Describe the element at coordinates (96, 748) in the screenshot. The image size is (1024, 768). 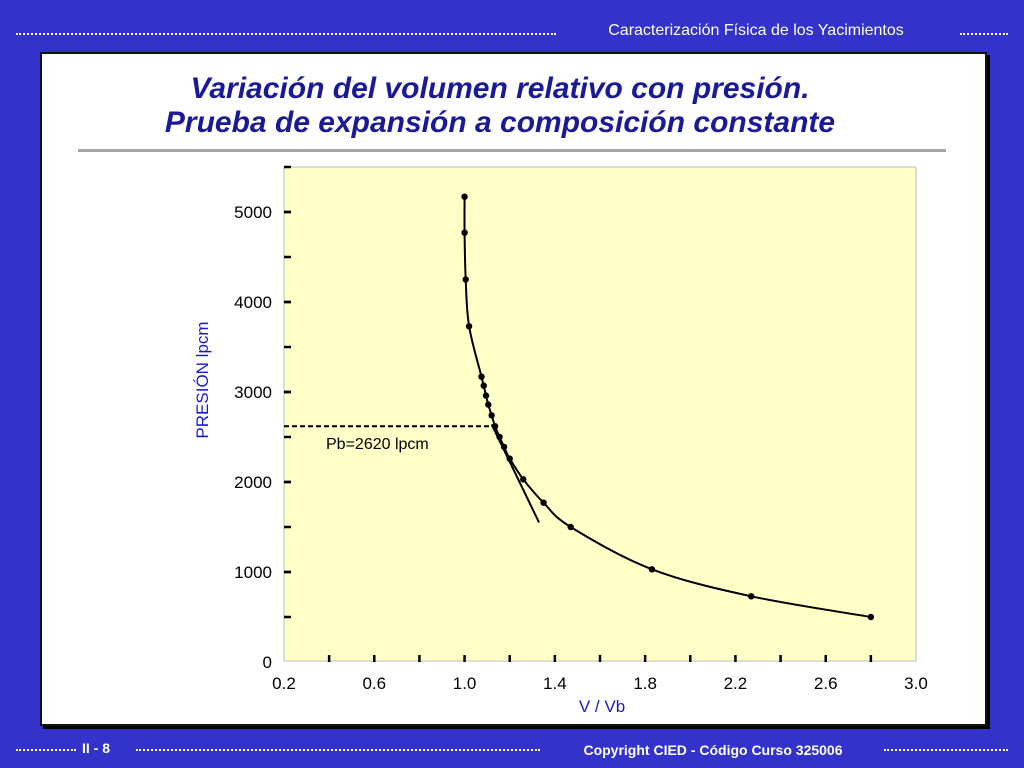
I see `page-number: II - 8` at that location.